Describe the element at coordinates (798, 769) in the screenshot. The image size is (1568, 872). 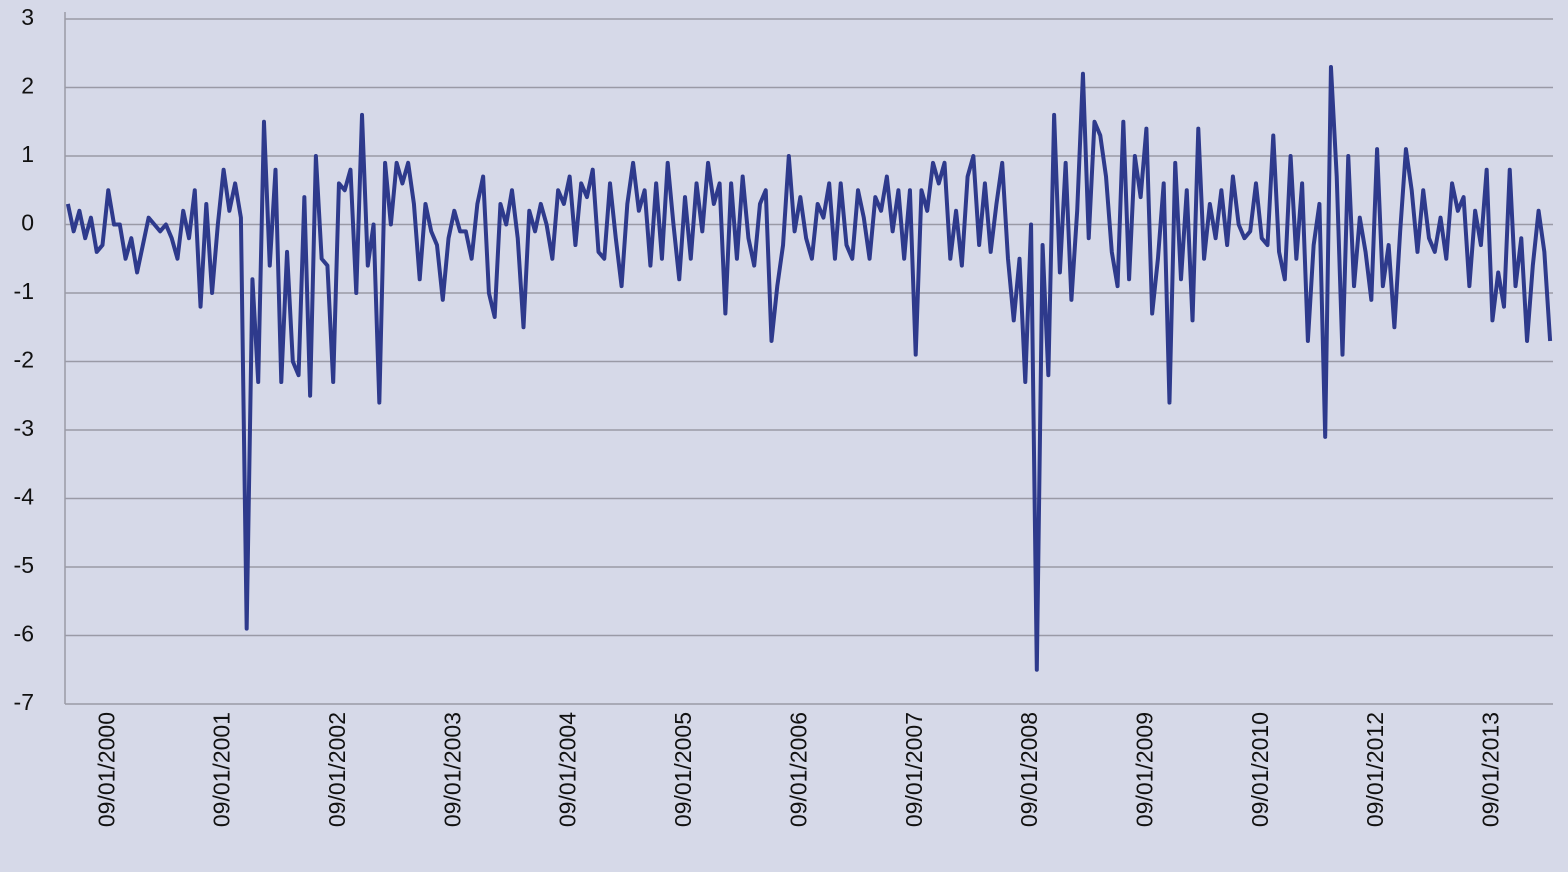
I see `x-tick-label: 09/01/2006` at that location.